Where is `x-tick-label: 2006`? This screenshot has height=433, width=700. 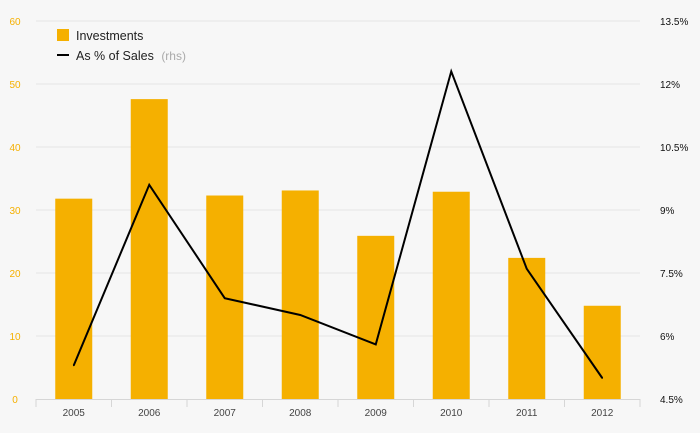 x-tick-label: 2006 is located at coordinates (149, 413).